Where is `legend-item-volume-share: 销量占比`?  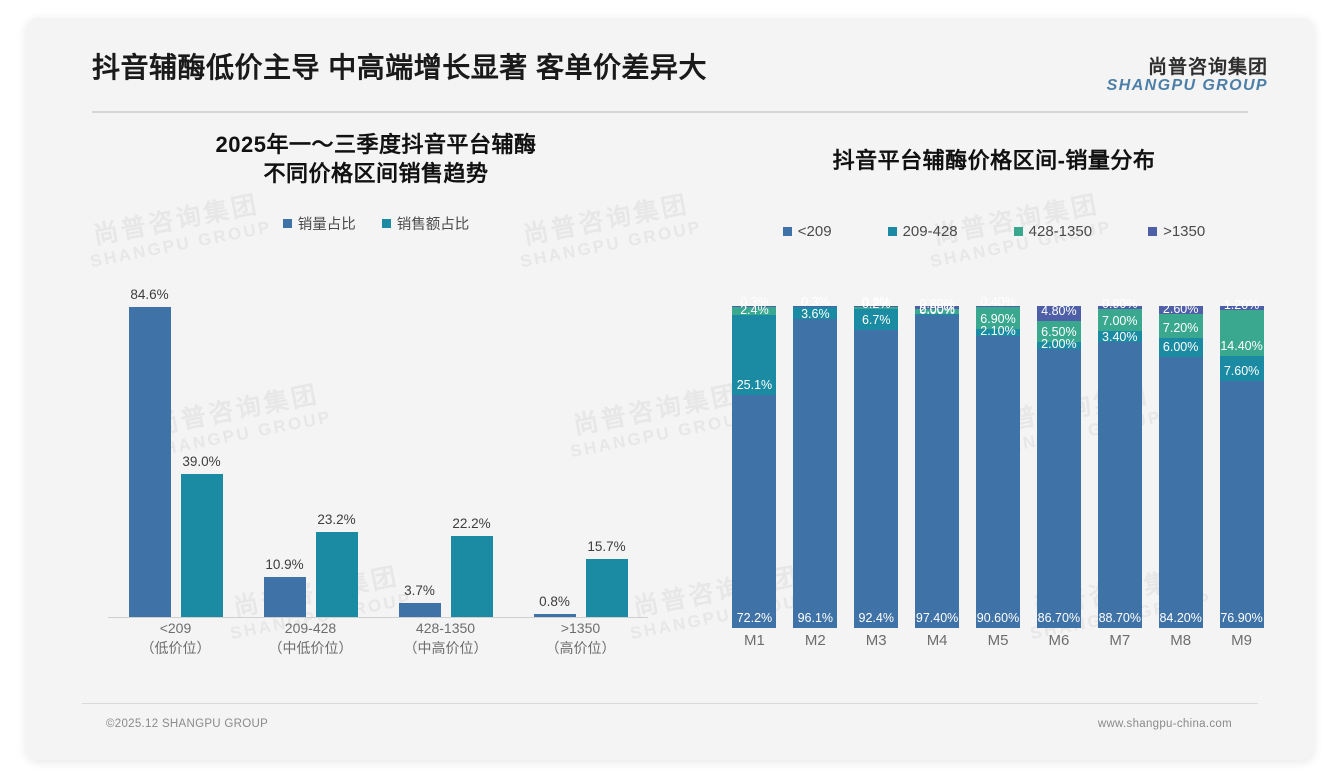
legend-item-volume-share: 销量占比 is located at coordinates (319, 223).